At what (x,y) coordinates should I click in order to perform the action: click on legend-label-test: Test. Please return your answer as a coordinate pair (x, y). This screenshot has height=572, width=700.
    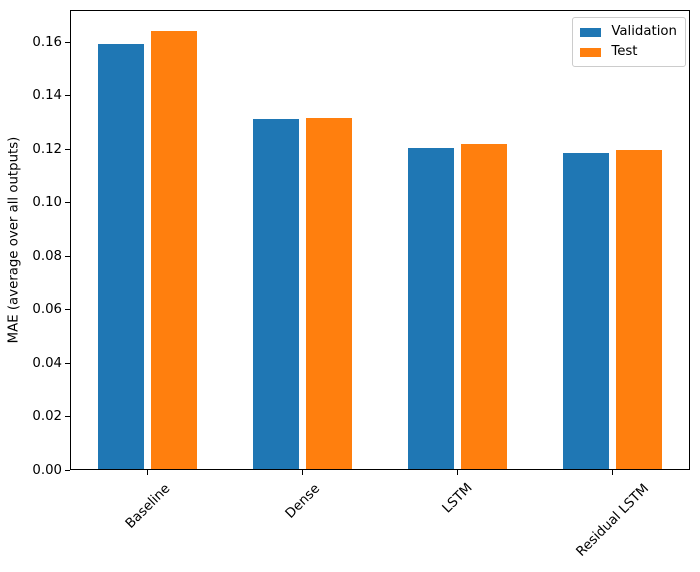
    Looking at the image, I should click on (624, 51).